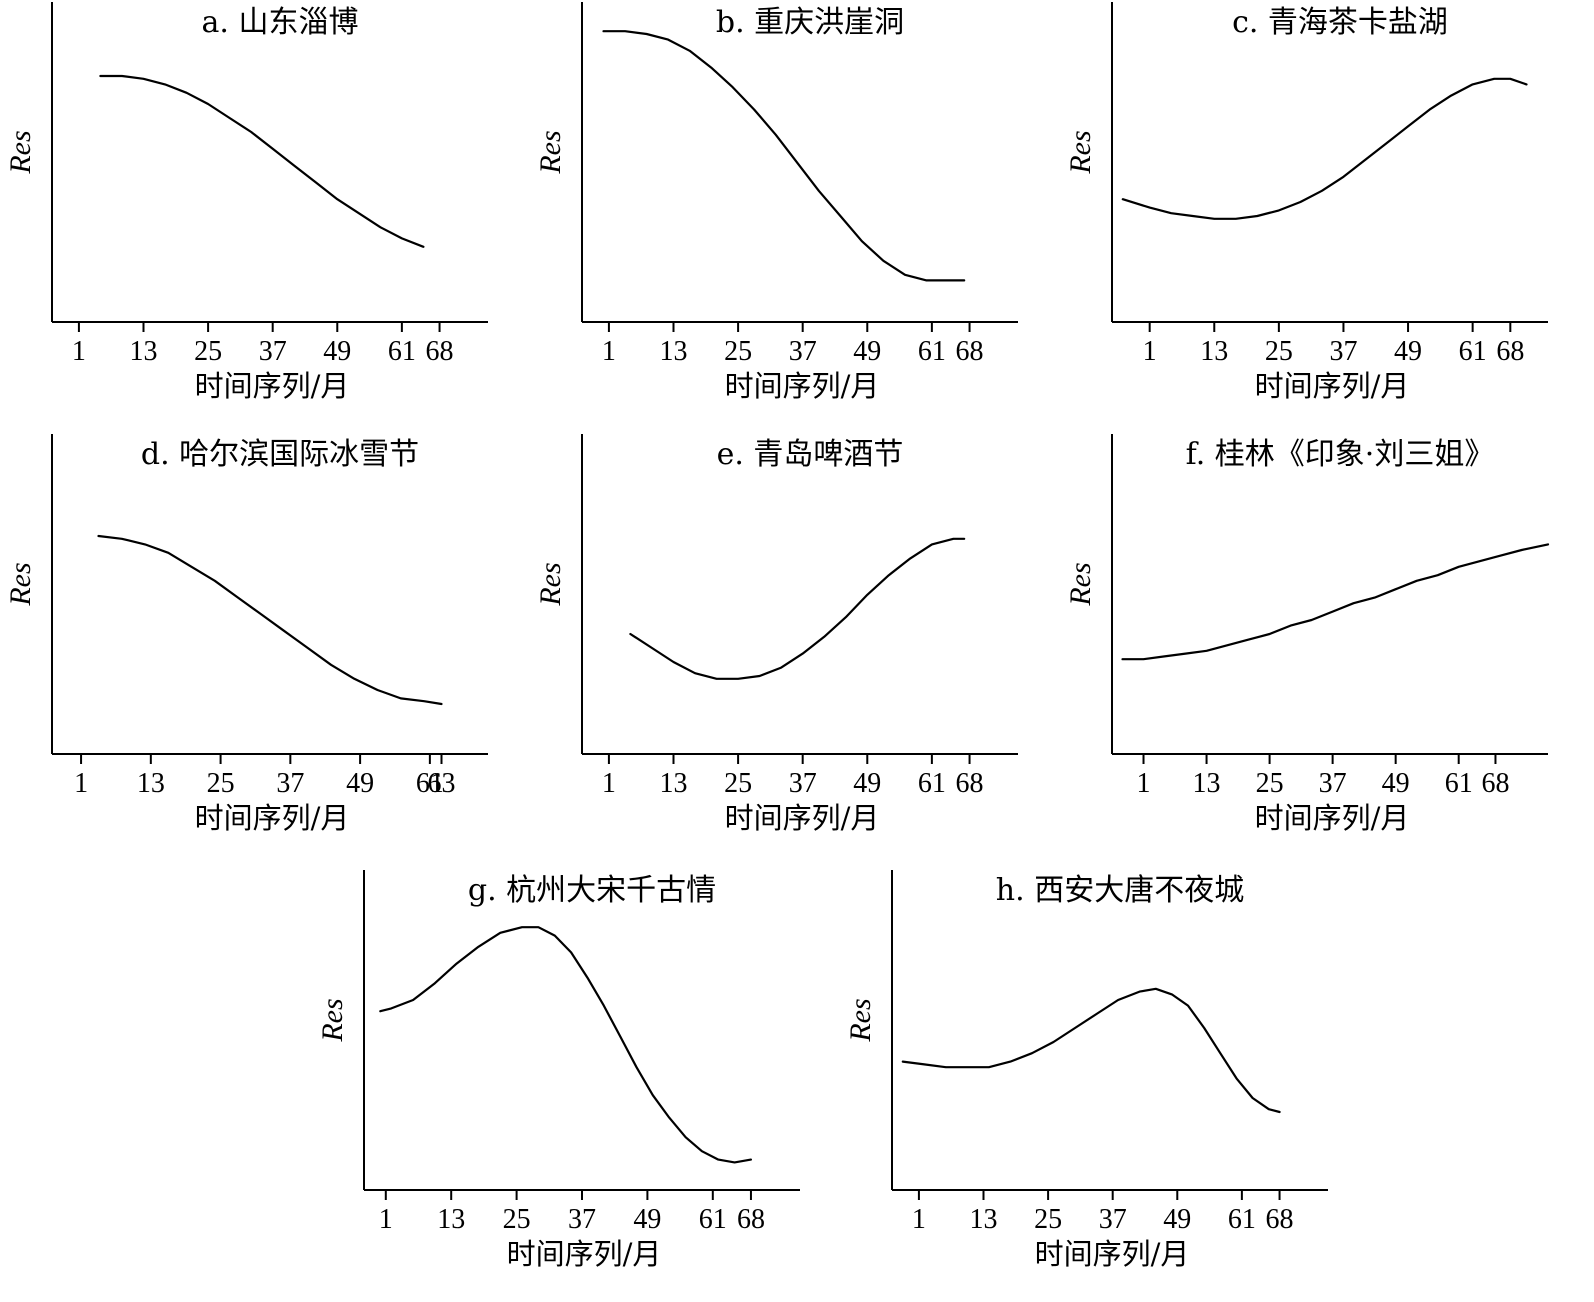 The image size is (1594, 1302). I want to click on x-tick-label-e-1: 13, so click(674, 783).